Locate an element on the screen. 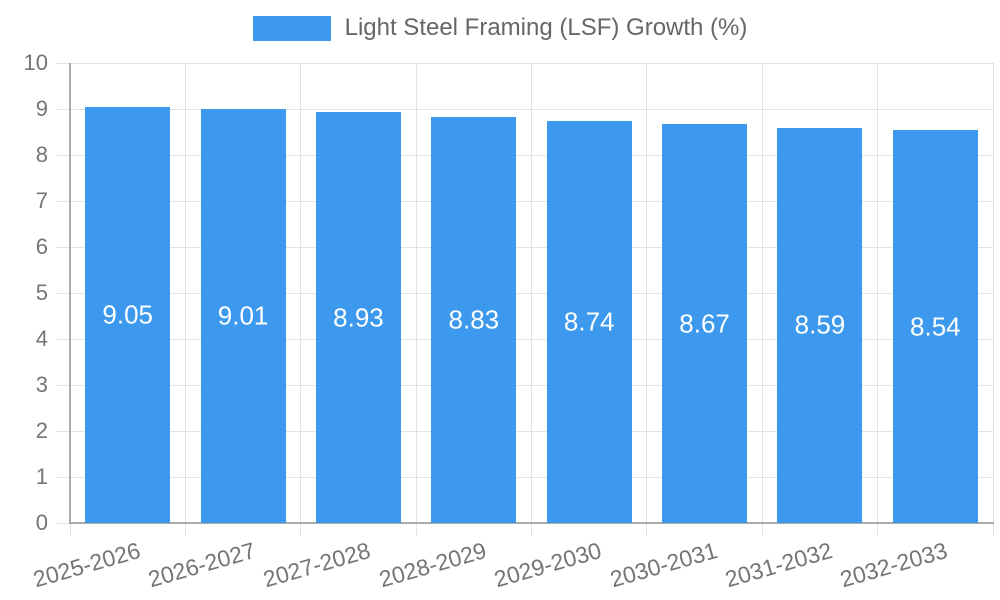 The height and width of the screenshot is (600, 1000). chart-legend: Light Steel Framing (LSF) Growth (%) is located at coordinates (500, 28).